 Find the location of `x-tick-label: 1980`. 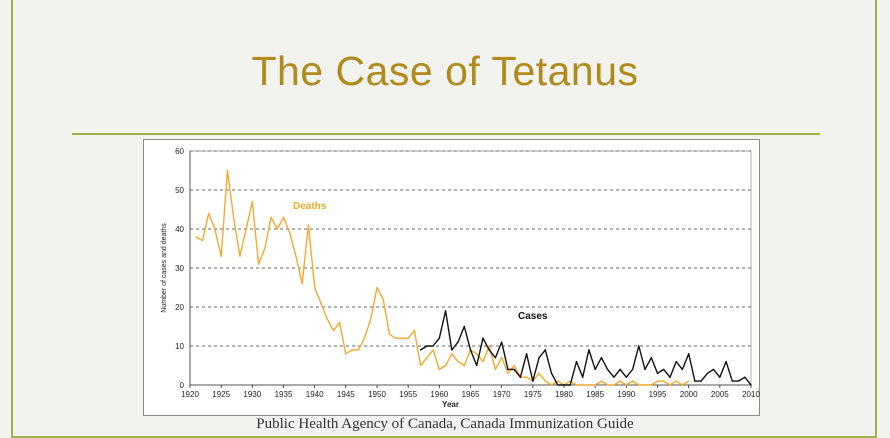

x-tick-label: 1980 is located at coordinates (564, 394).